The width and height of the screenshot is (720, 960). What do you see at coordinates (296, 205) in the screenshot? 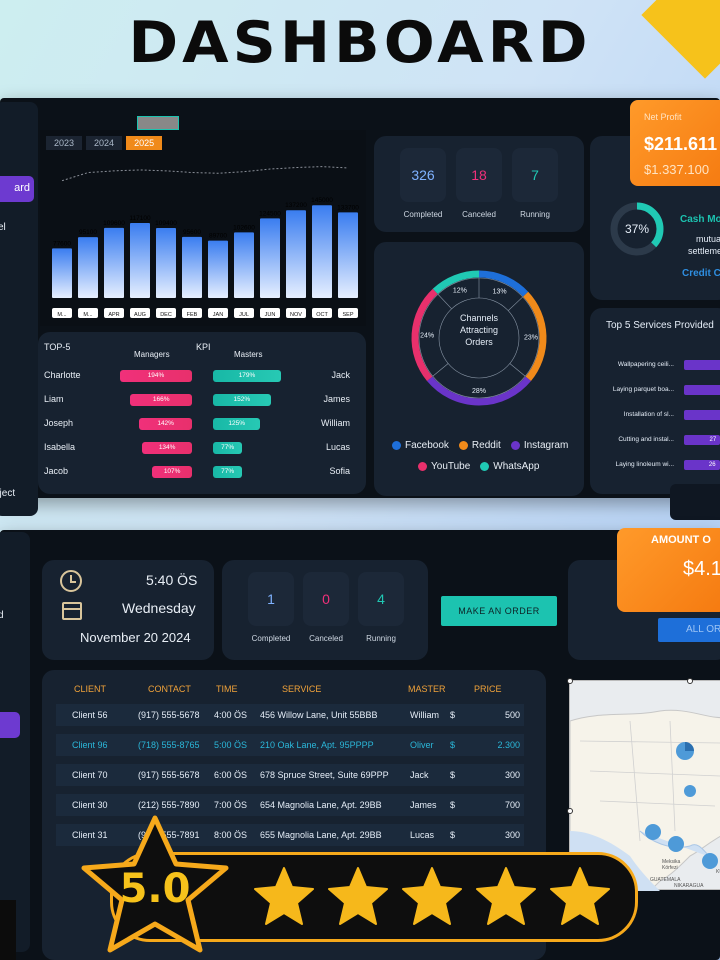
I see `bar-value-label: 137200` at bounding box center [296, 205].